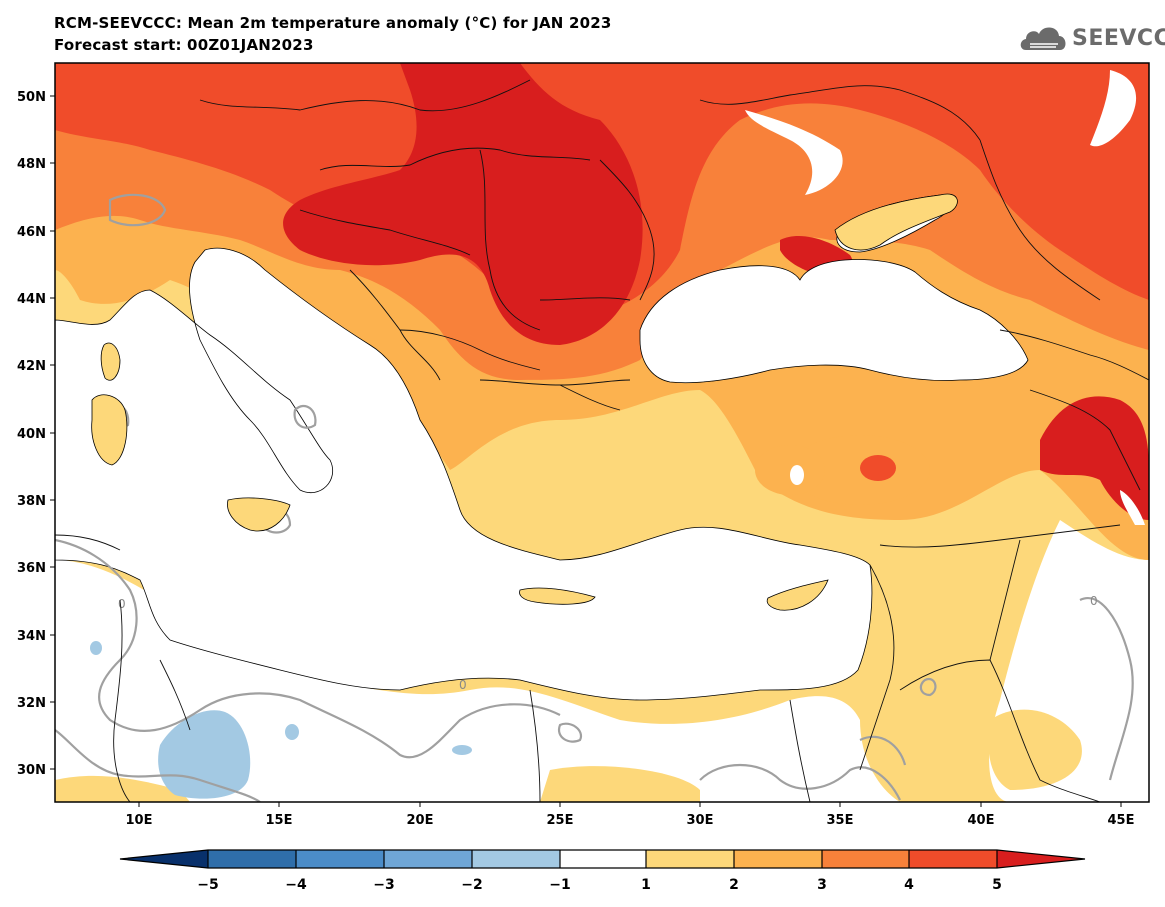 The image size is (1165, 907). I want to click on colorbar-tick: 3, so click(822, 885).